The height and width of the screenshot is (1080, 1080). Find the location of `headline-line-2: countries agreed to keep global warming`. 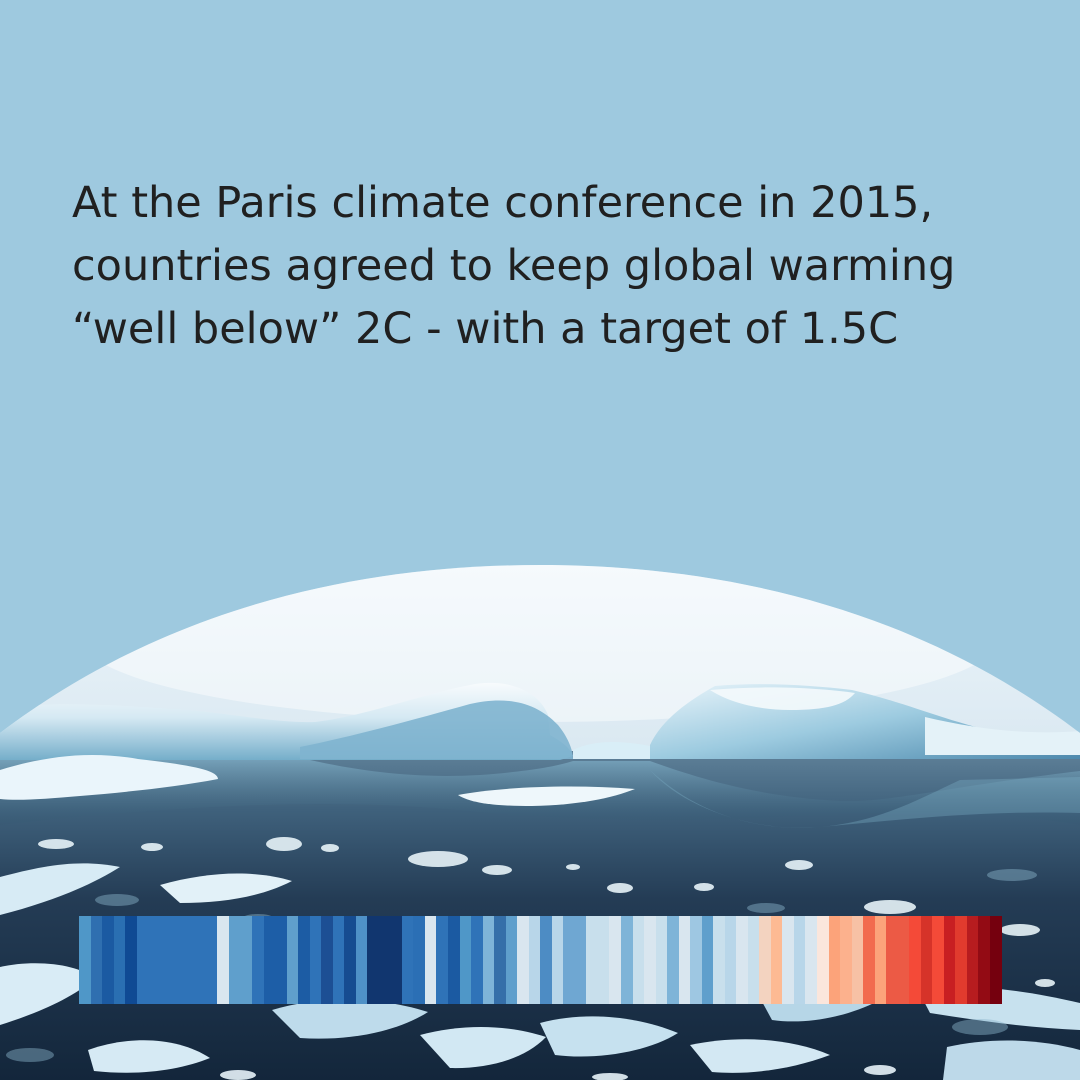

headline-line-2: countries agreed to keep global warming is located at coordinates (514, 266).